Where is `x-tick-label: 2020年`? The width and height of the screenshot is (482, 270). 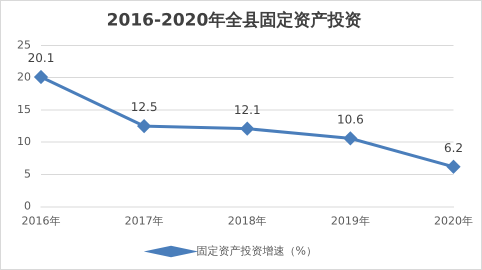
x-tick-label: 2020年 is located at coordinates (454, 221).